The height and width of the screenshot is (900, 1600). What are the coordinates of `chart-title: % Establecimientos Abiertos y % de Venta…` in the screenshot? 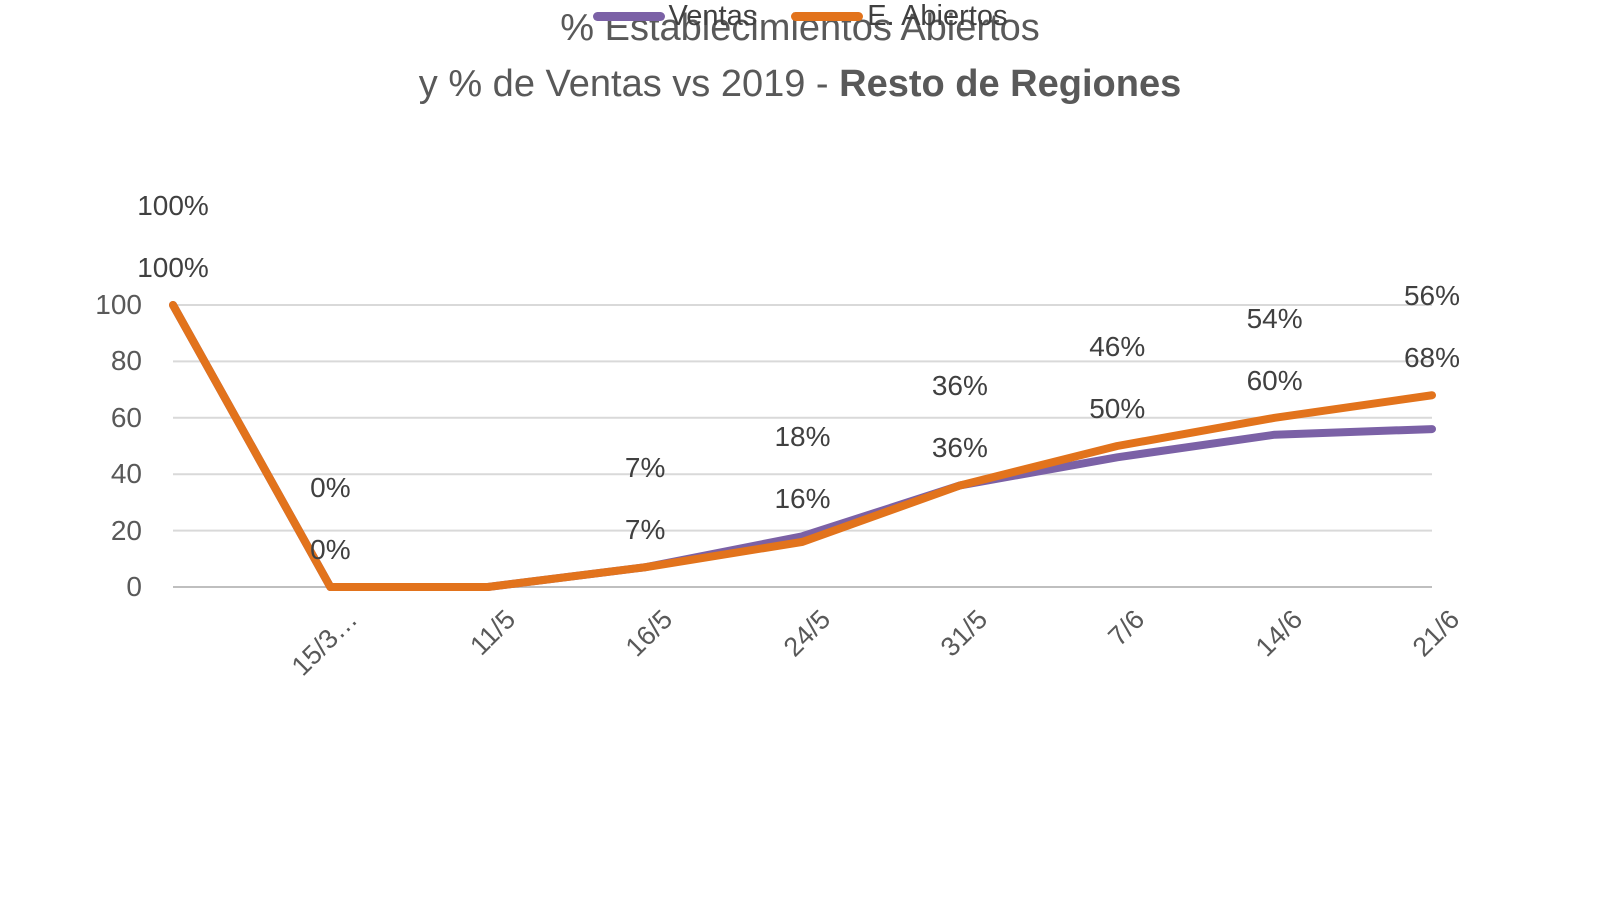 It's located at (800, 56).